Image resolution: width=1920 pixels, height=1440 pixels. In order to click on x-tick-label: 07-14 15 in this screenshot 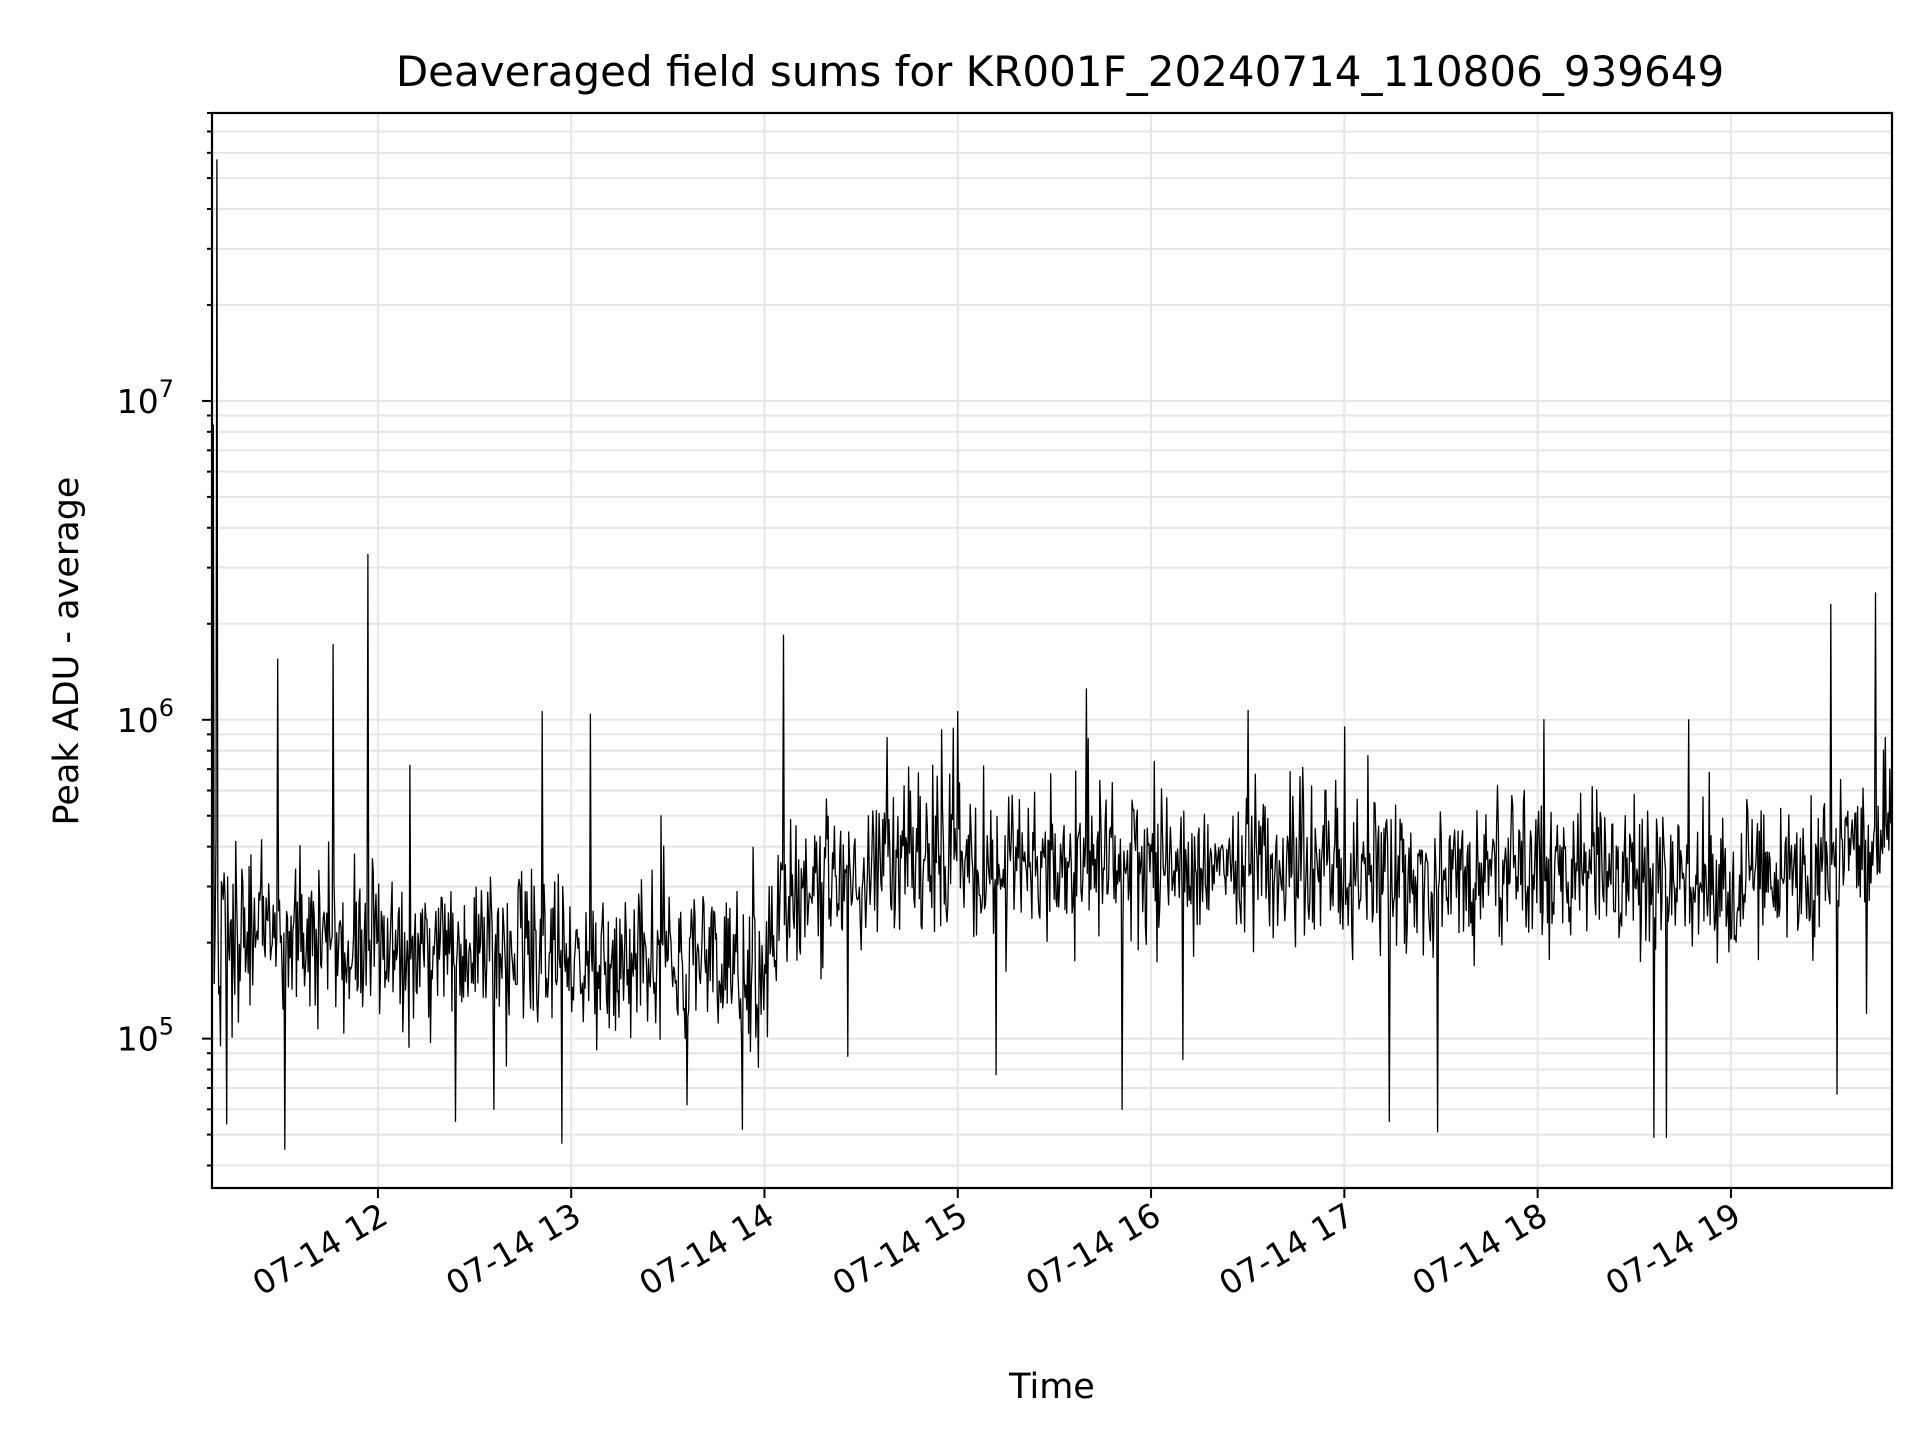, I will do `click(900, 1249)`.